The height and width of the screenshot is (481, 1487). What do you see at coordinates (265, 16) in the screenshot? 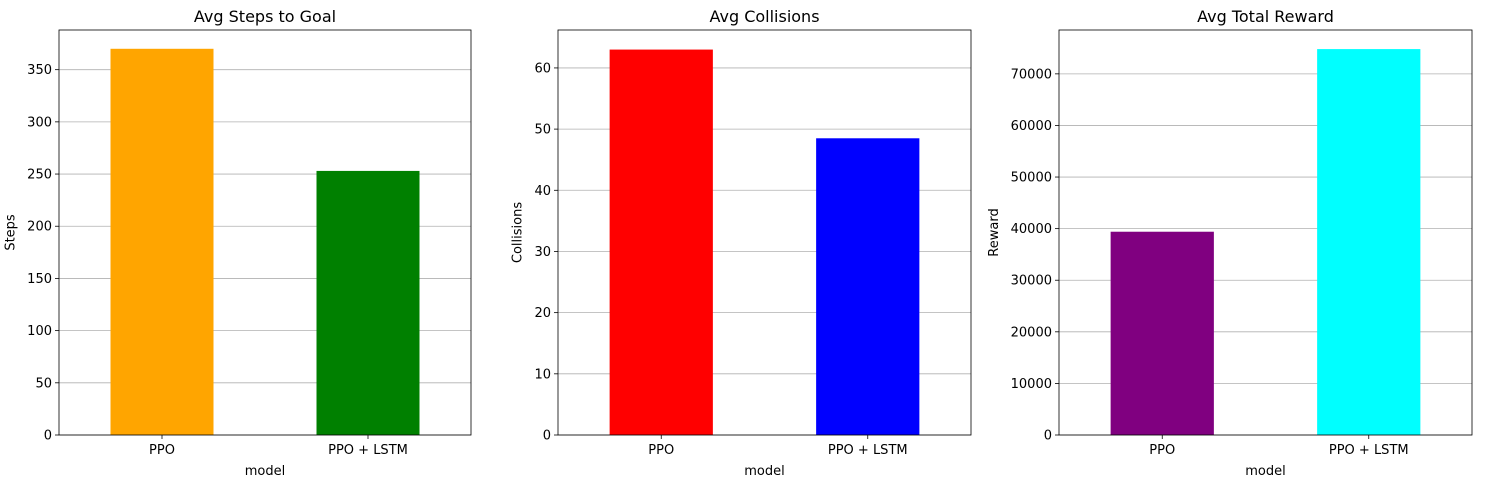
I see `chart-title: Avg Steps to Goal` at bounding box center [265, 16].